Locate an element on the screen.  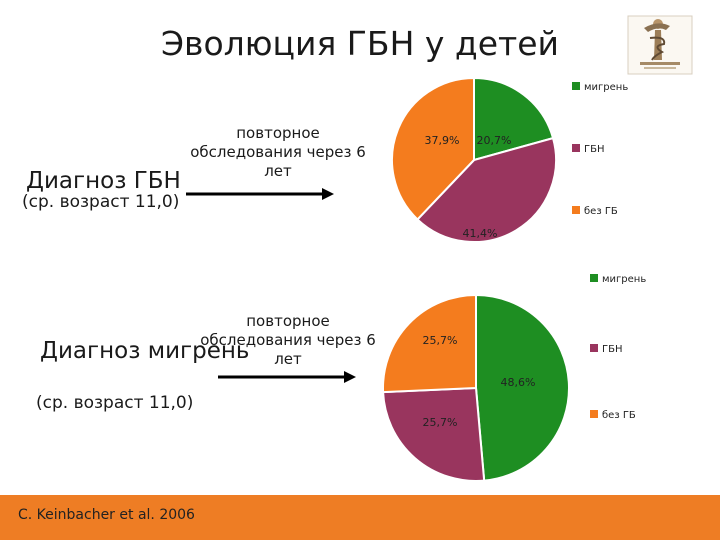
data-label-migraine: 48,6% is located at coordinates (518, 382).